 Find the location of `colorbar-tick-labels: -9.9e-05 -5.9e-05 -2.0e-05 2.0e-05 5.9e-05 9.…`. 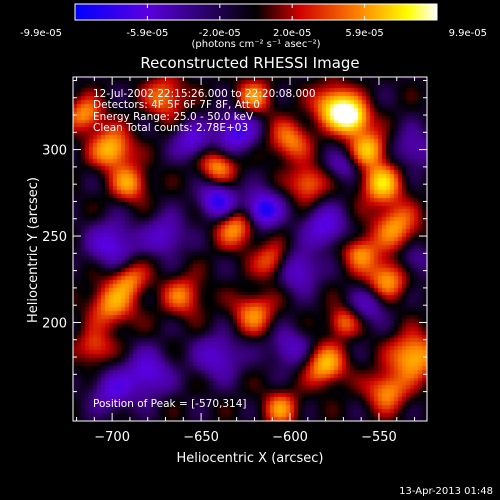

colorbar-tick-labels: -9.9e-05 -5.9e-05 -2.0e-05 2.0e-05 5.9e-05 9.… is located at coordinates (253, 33).